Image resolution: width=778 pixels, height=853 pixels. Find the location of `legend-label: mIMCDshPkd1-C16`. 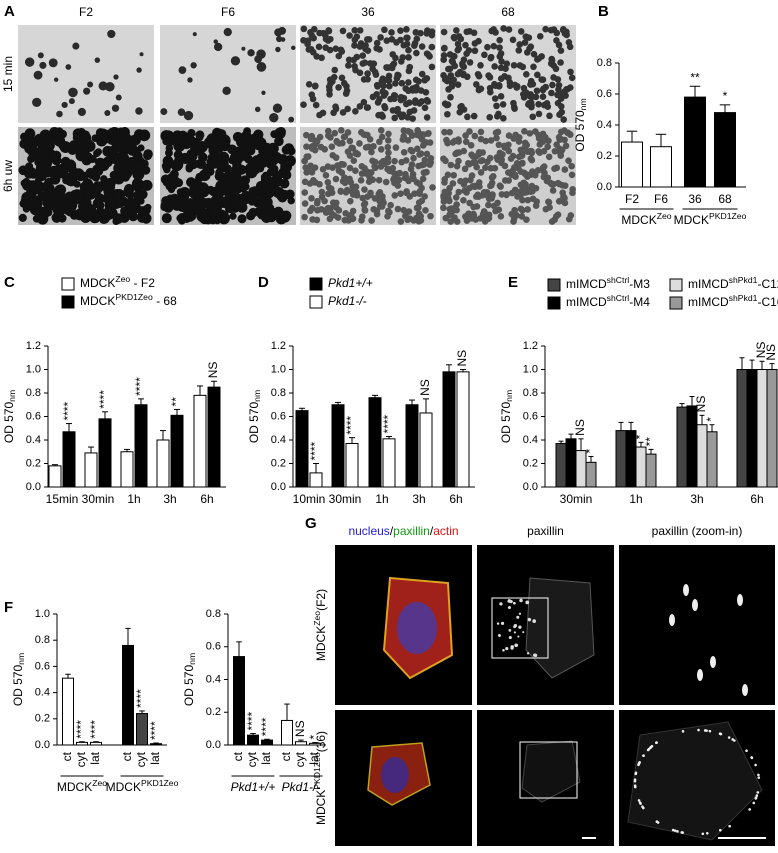

legend-label: mIMCDshPkd1-C16 is located at coordinates (733, 301).